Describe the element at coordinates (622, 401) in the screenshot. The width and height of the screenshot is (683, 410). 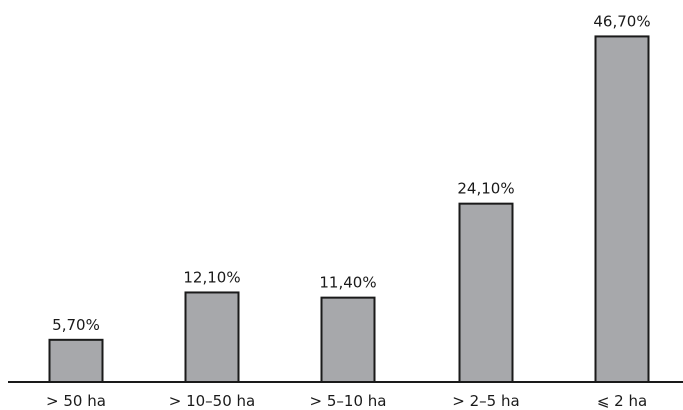
I see `x-tick-label-5: ⩽ 2 ha` at that location.